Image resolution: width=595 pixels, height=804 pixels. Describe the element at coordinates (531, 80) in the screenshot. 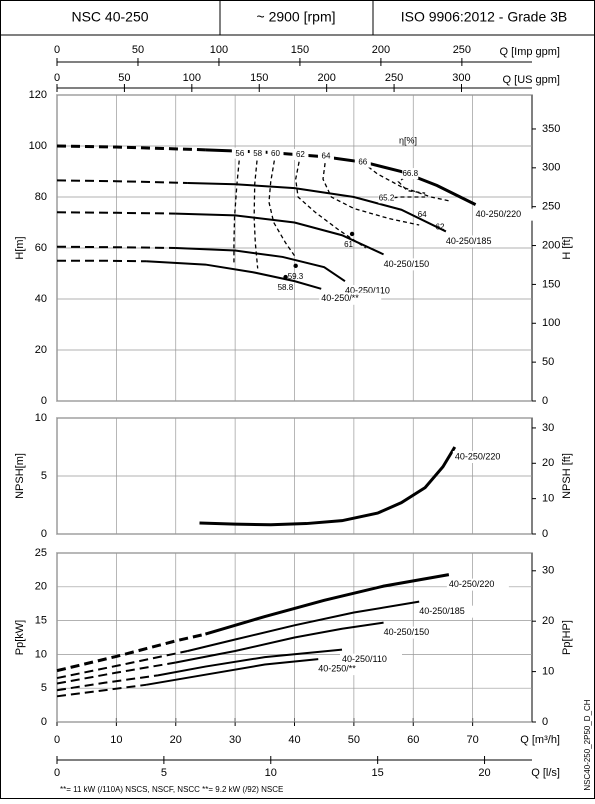

I see `q-axis-title: Q [US gpm]` at that location.